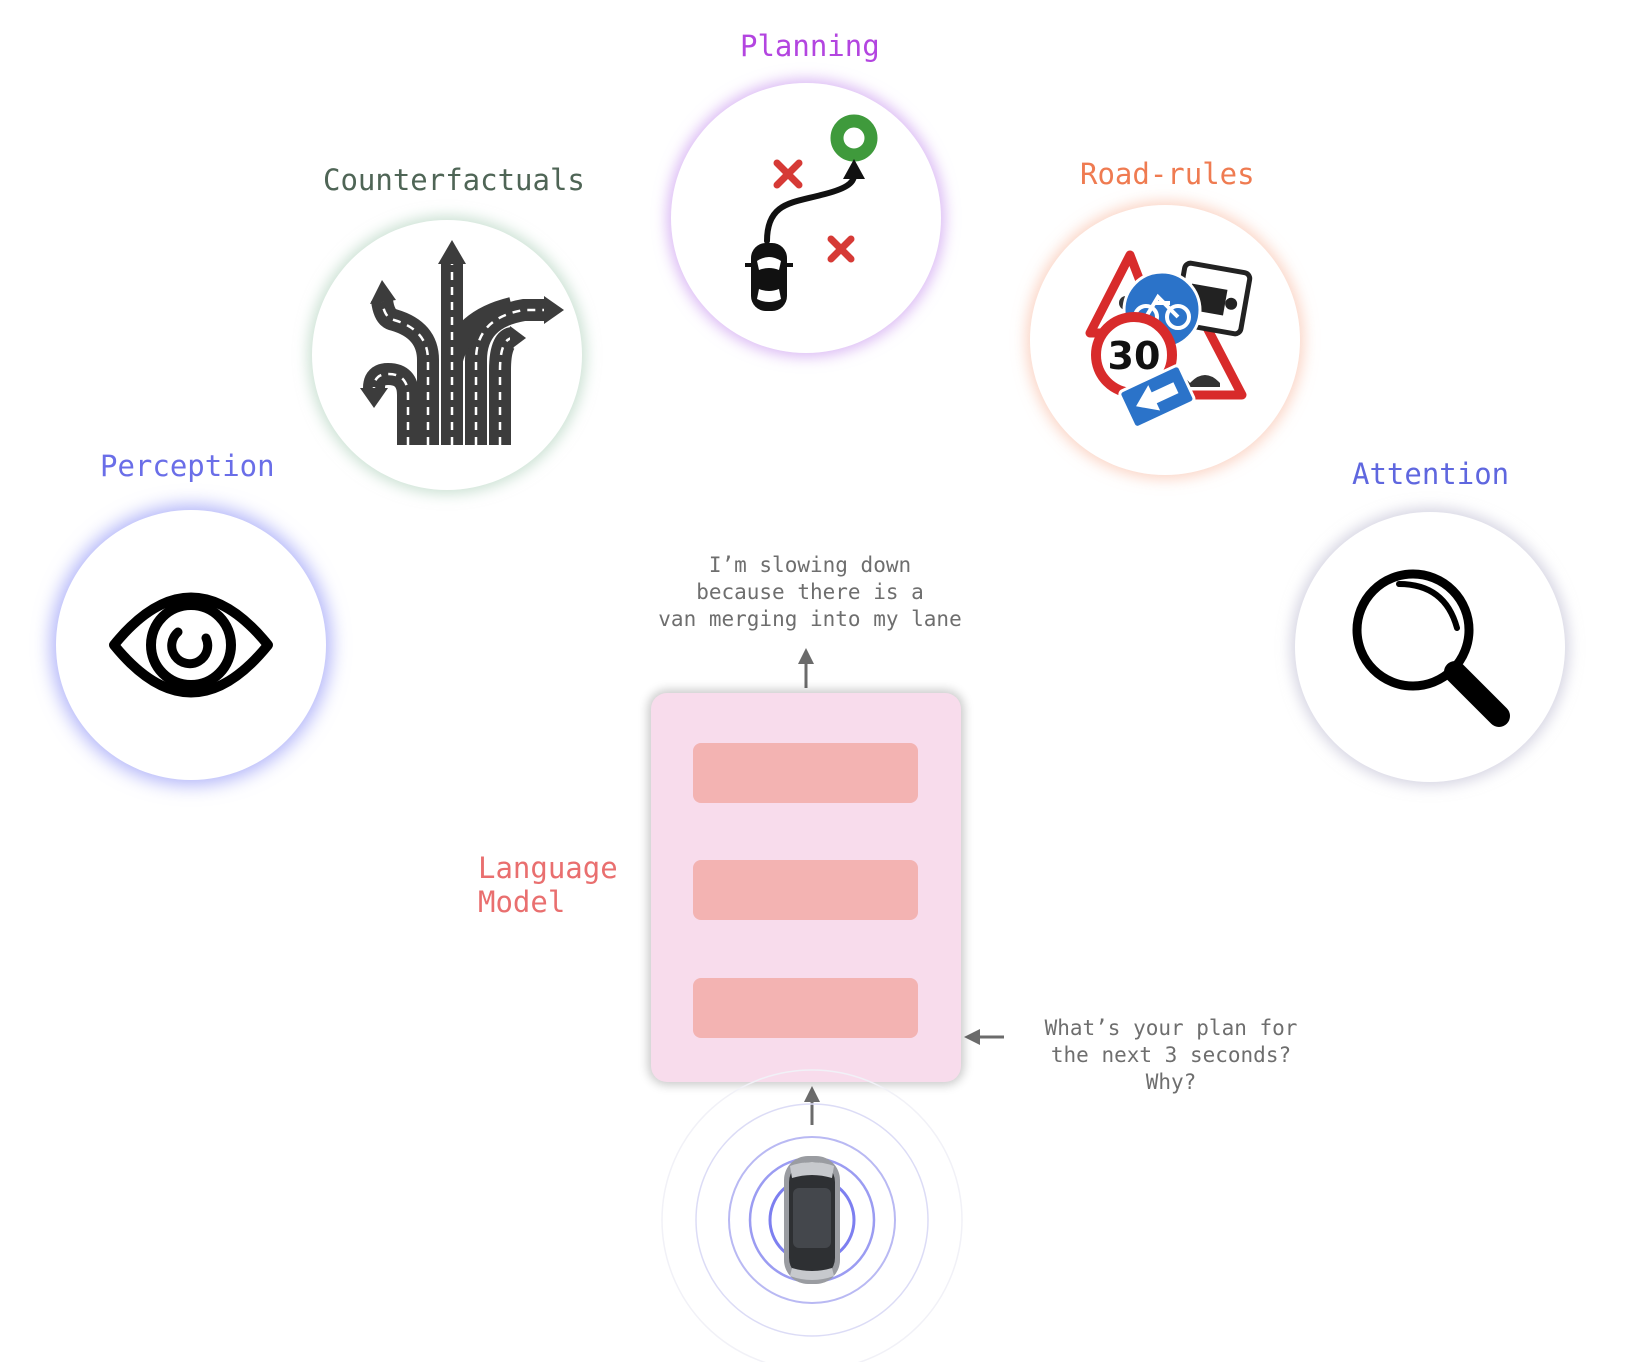  I want to click on query-arrow-head, so click(972, 1037).